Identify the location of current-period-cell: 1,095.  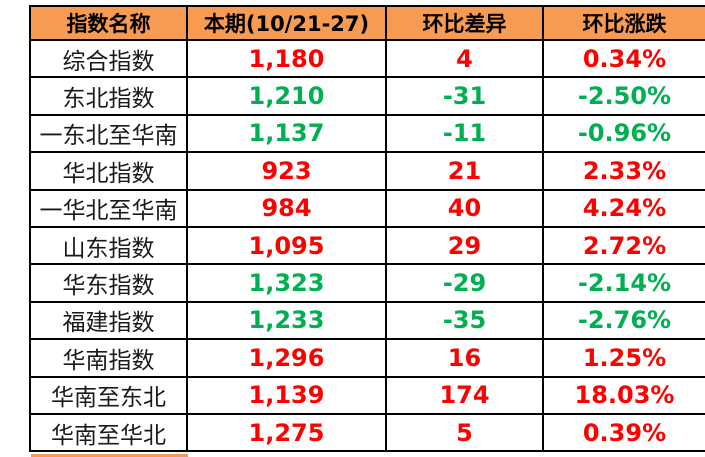
(286, 245).